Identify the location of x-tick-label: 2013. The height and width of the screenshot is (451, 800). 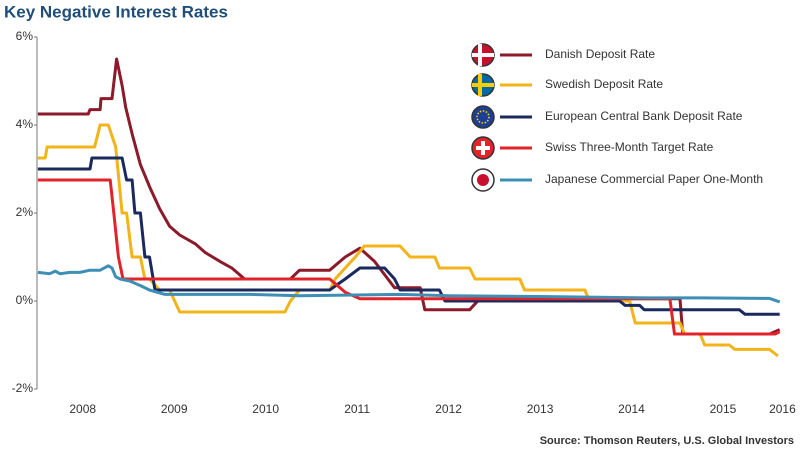
(540, 409).